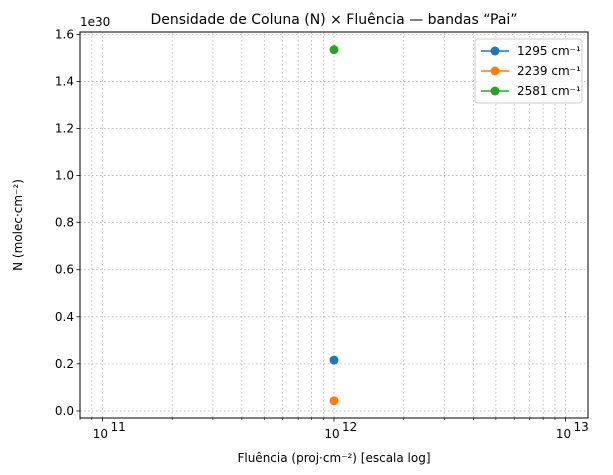 The width and height of the screenshot is (613, 475). Describe the element at coordinates (334, 225) in the screenshot. I see `data-marks` at that location.